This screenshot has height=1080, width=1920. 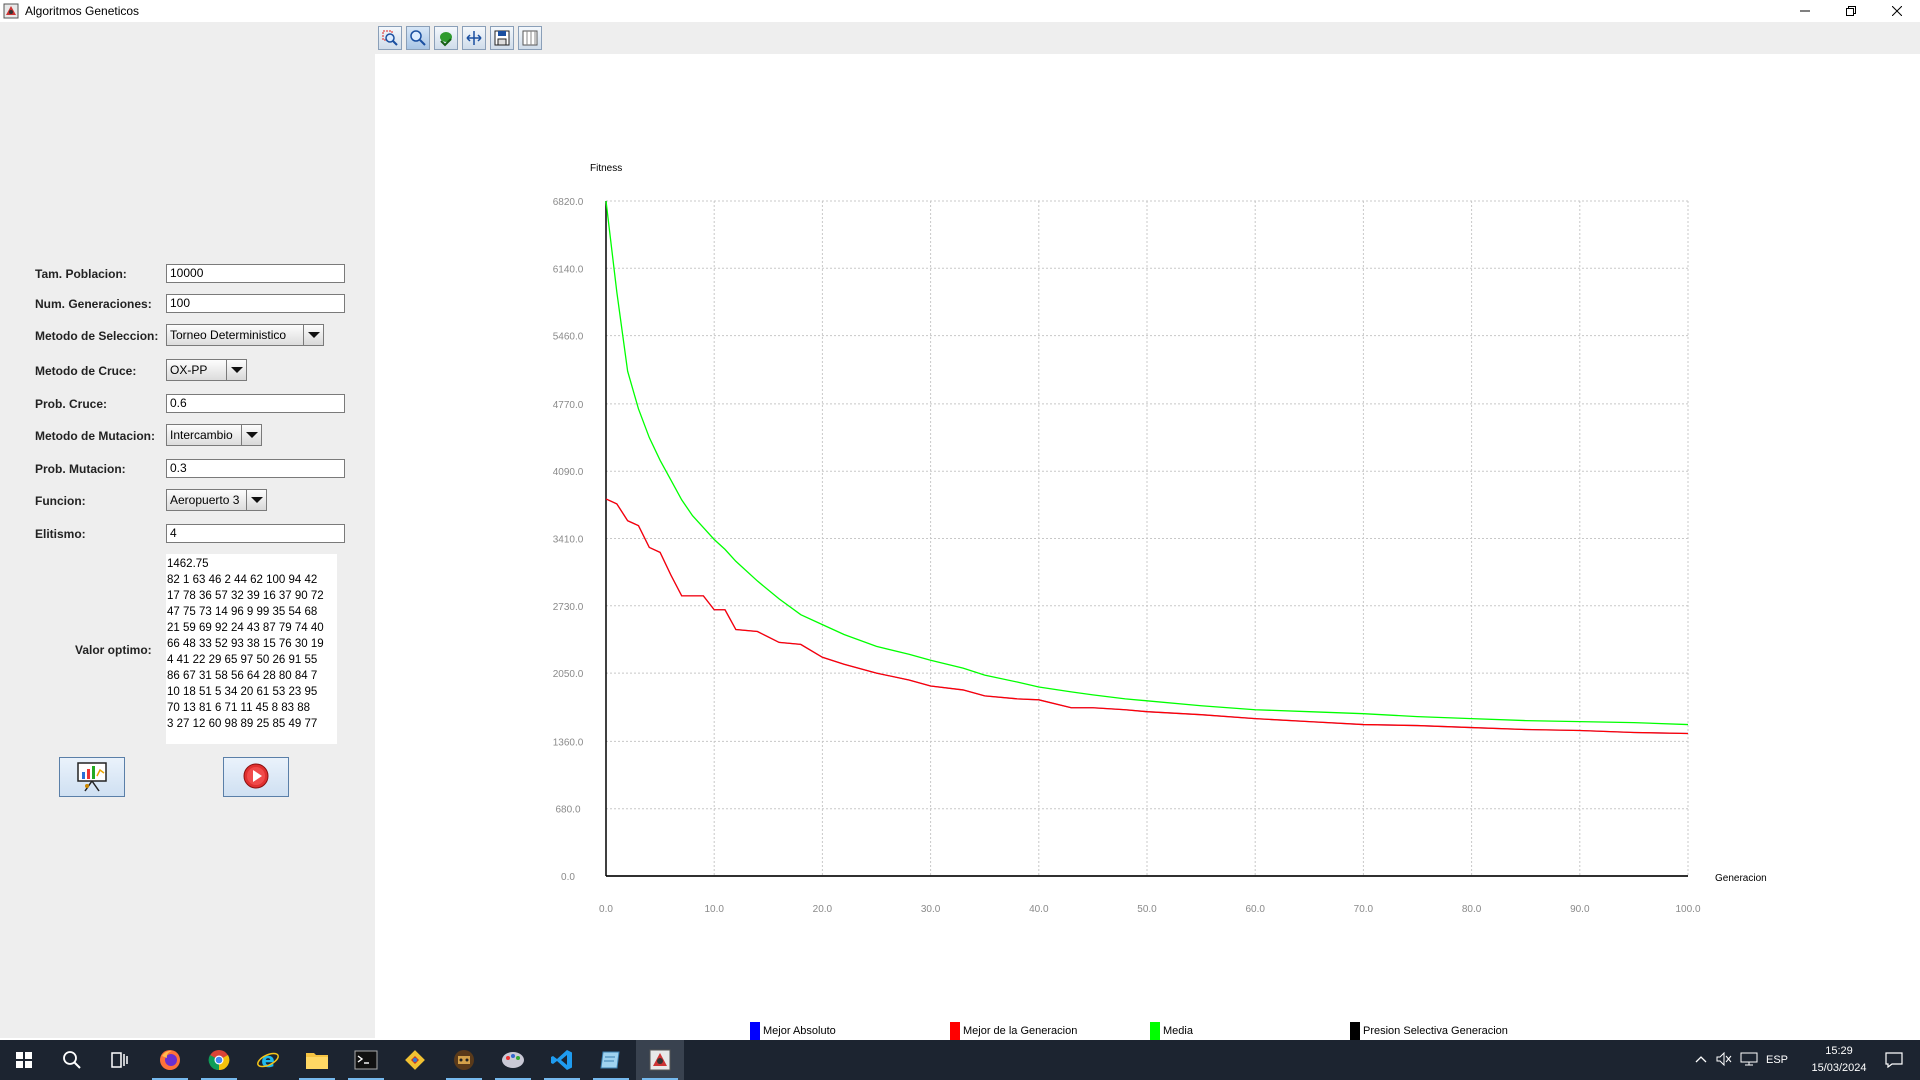 I want to click on metodo-seleccion-select: Torneo Deterministico, so click(x=245, y=335).